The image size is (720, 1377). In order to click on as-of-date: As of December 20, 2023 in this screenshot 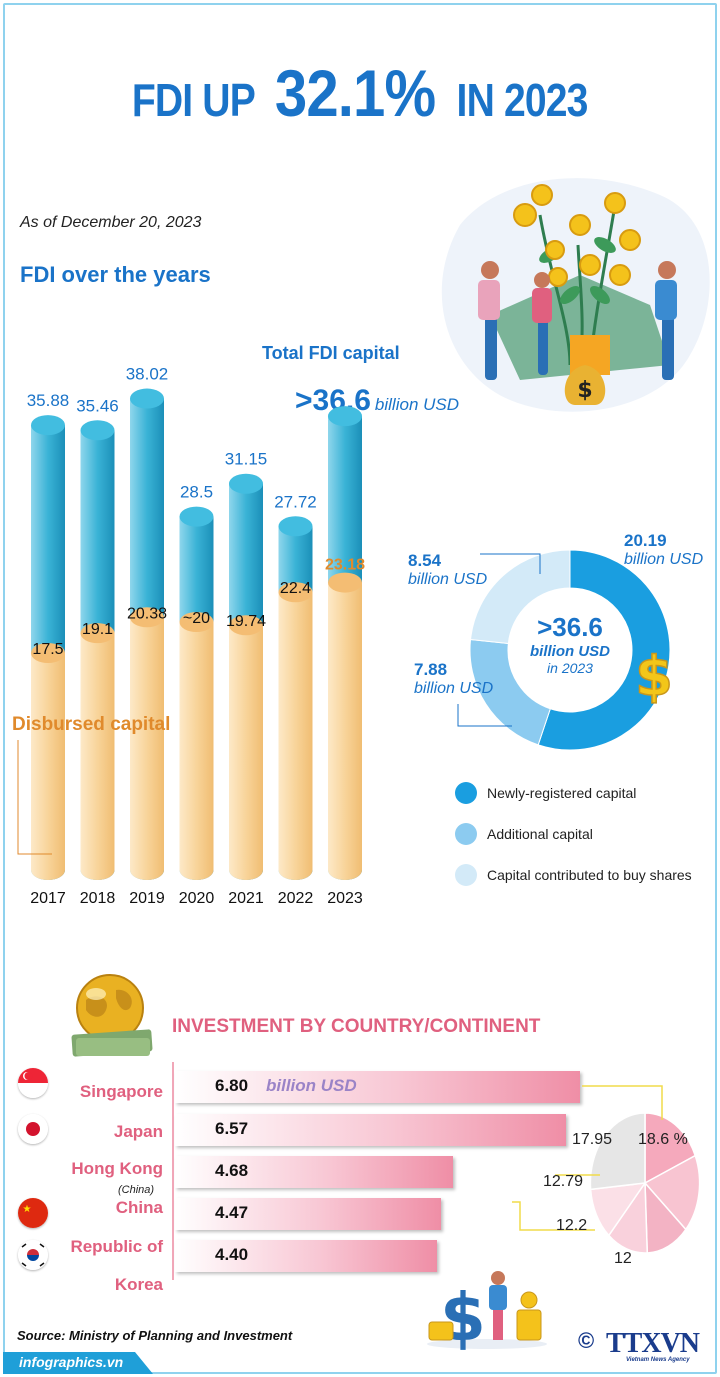, I will do `click(111, 222)`.